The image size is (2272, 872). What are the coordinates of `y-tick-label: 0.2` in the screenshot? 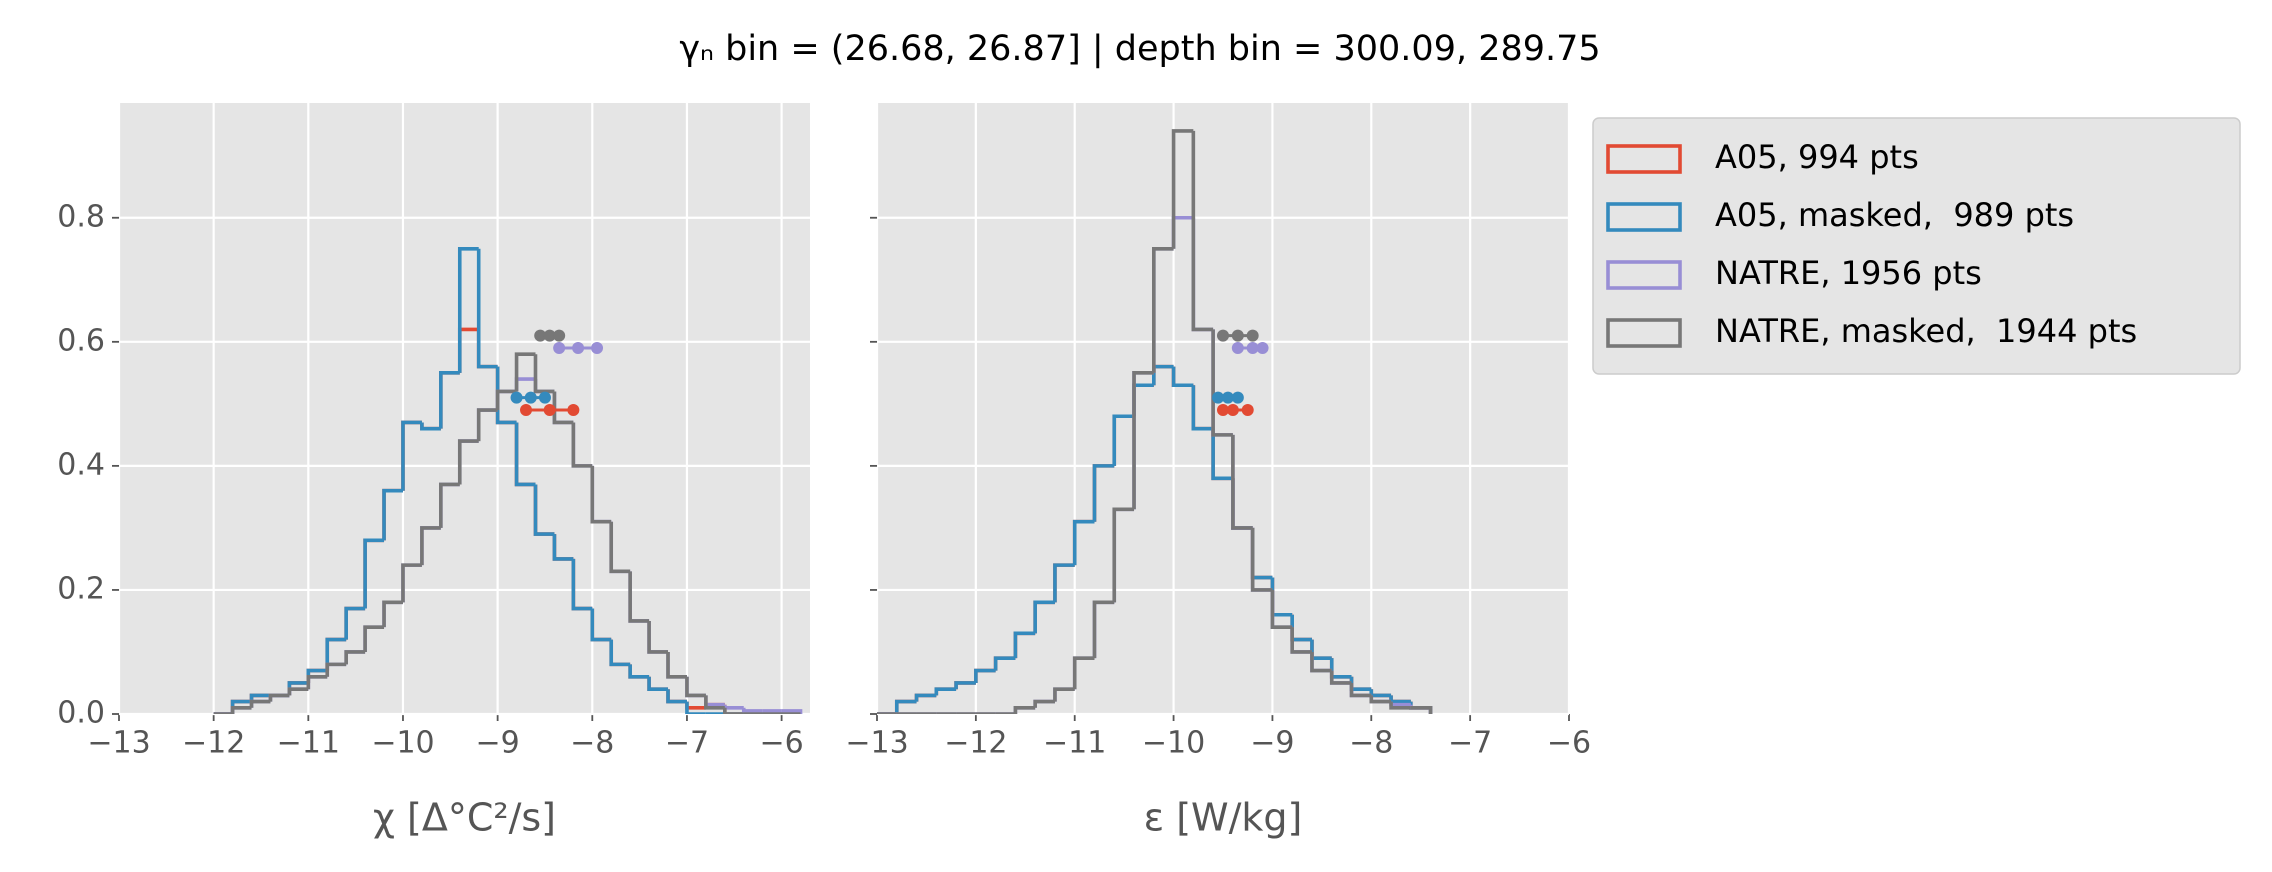 It's located at (81, 588).